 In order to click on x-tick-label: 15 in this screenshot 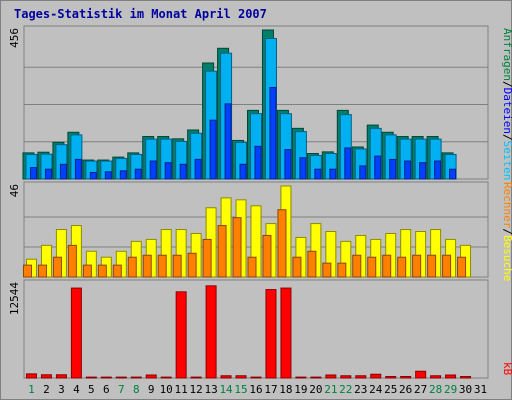, I will do `click(240, 389)`.